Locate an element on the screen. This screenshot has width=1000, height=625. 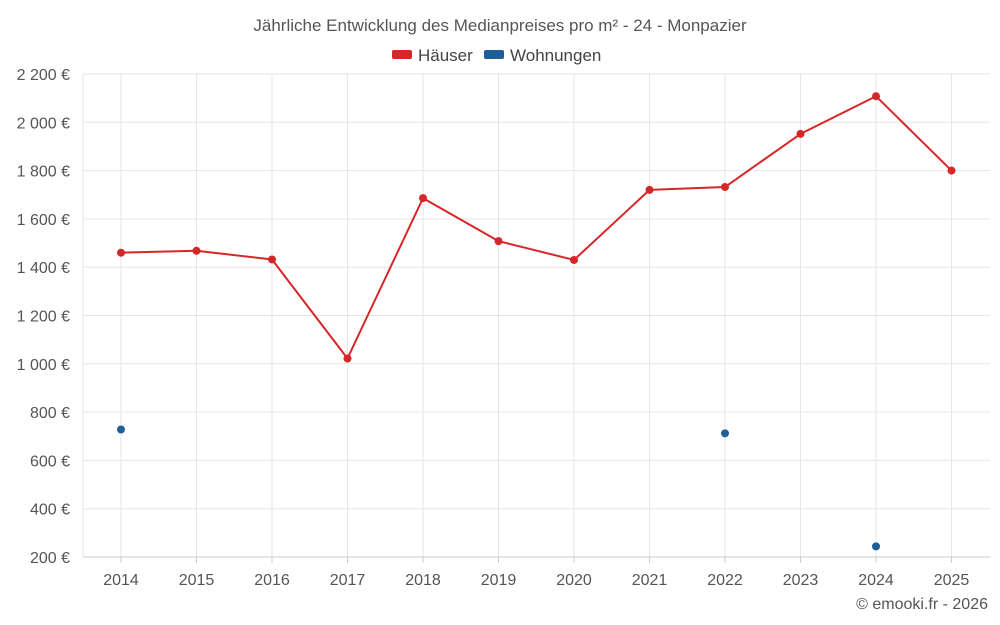
legend: Häuser Wohnungen is located at coordinates (496, 55).